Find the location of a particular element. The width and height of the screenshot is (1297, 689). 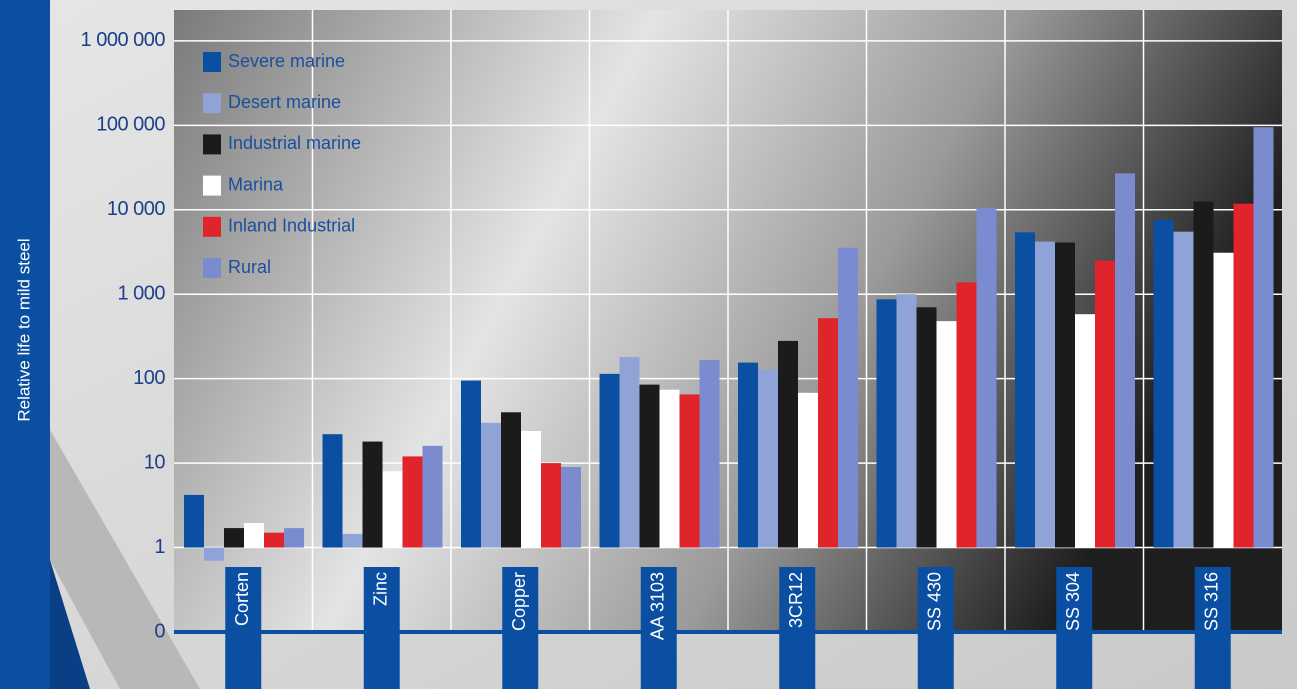

x-tick-label: 3CR12 is located at coordinates (796, 600).